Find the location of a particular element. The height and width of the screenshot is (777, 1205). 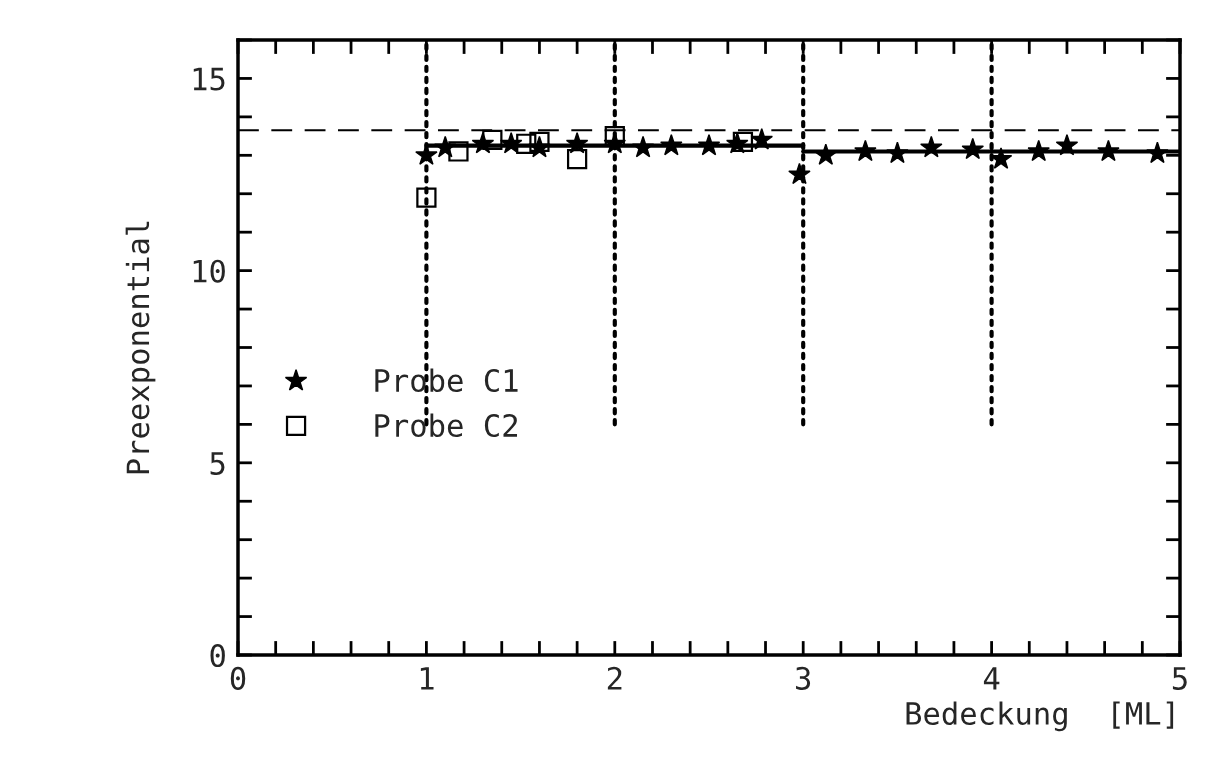

x-tick-label: 4 is located at coordinates (991, 678).